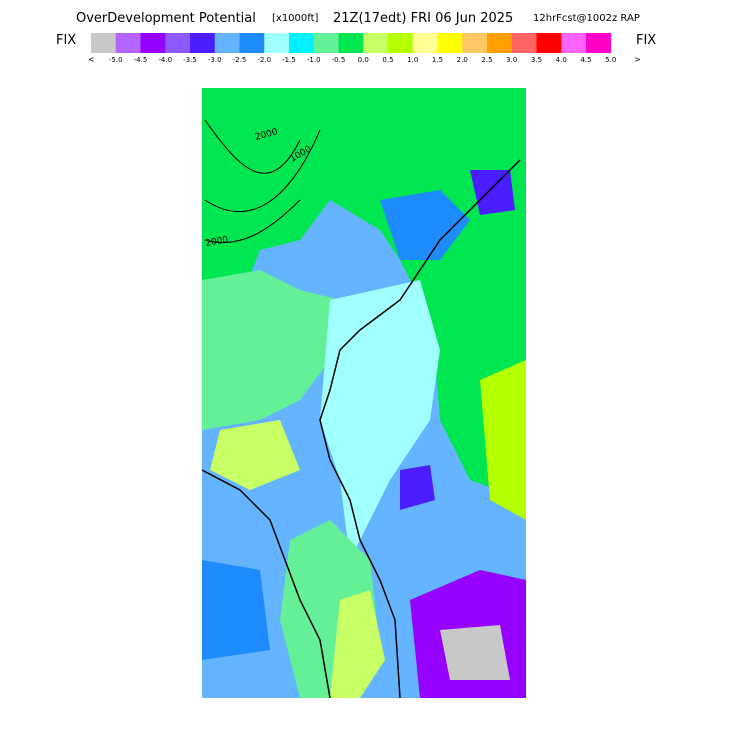  Describe the element at coordinates (262, 181) in the screenshot. I see `contour` at that location.